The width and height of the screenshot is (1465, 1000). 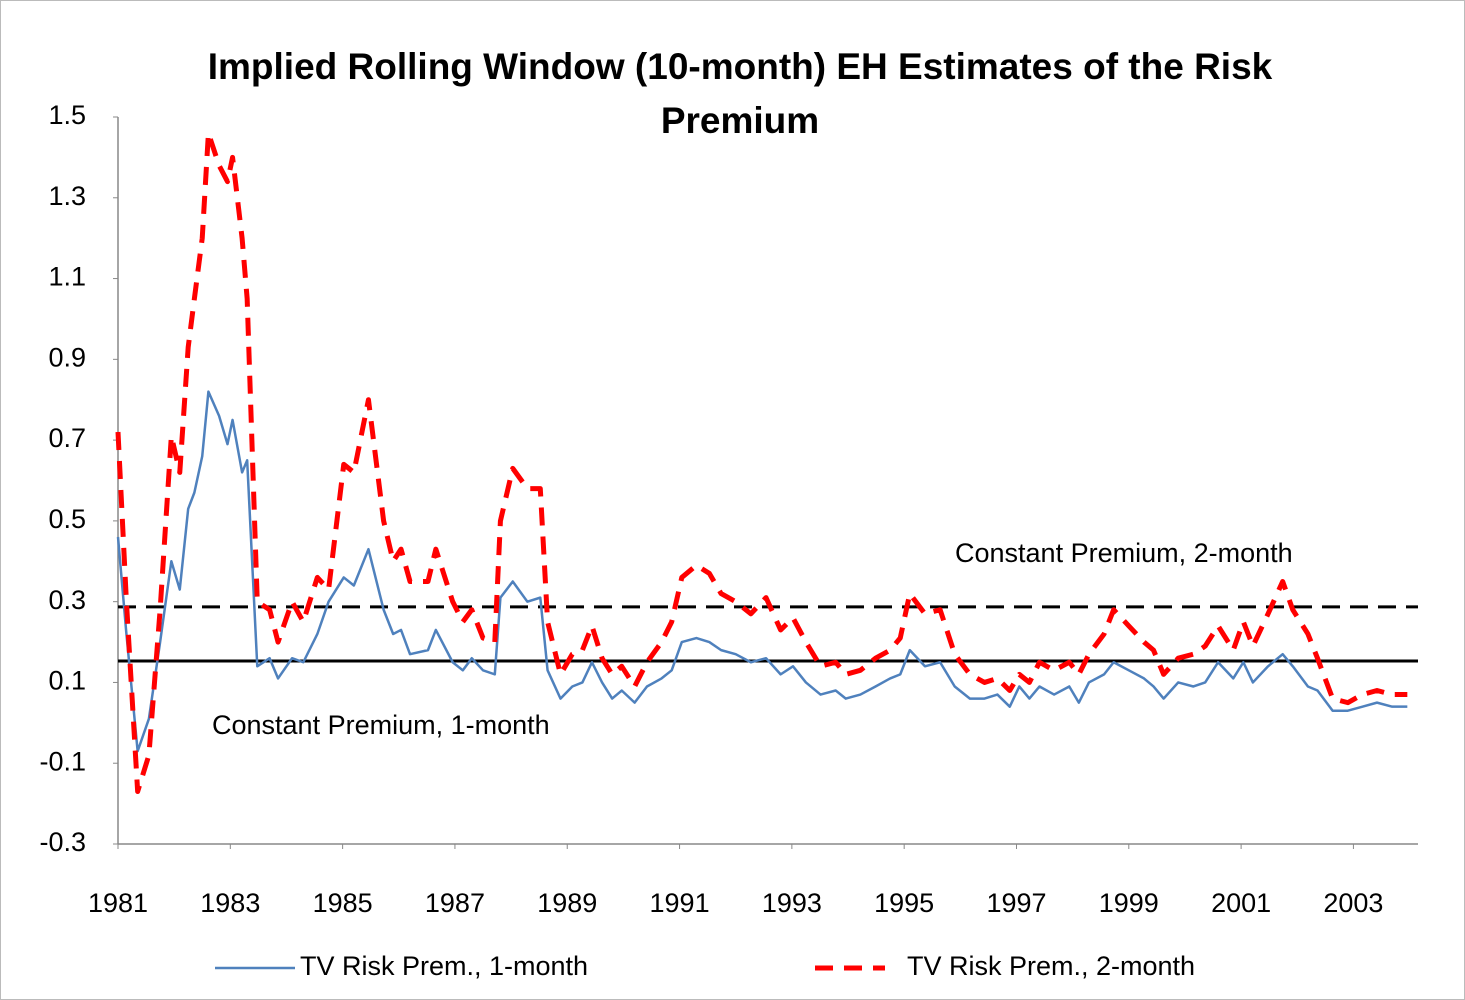 I want to click on x-tick-label: 1983, so click(x=230, y=903).